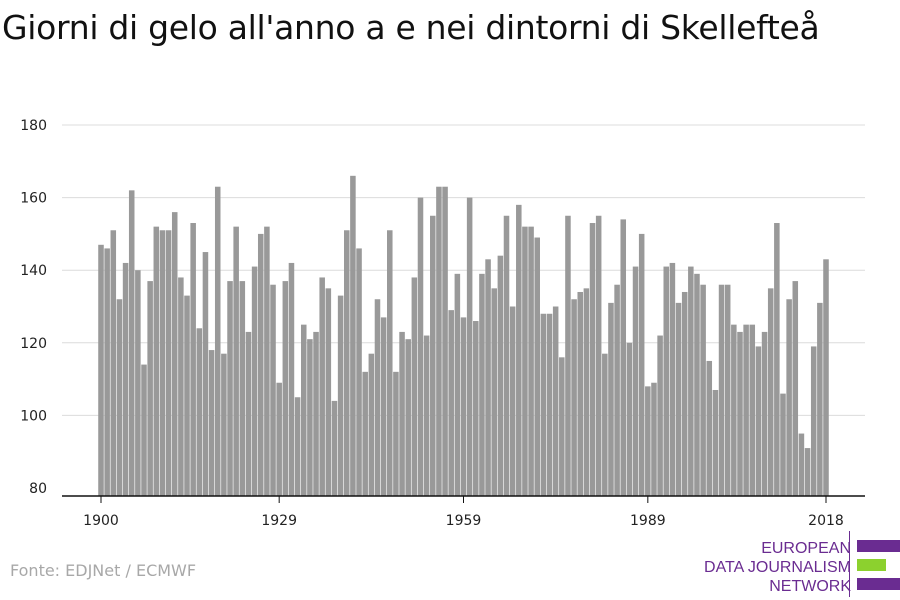 The image size is (900, 600). What do you see at coordinates (103, 570) in the screenshot?
I see `source-note: Fonte: EDJNet / ECMWF` at bounding box center [103, 570].